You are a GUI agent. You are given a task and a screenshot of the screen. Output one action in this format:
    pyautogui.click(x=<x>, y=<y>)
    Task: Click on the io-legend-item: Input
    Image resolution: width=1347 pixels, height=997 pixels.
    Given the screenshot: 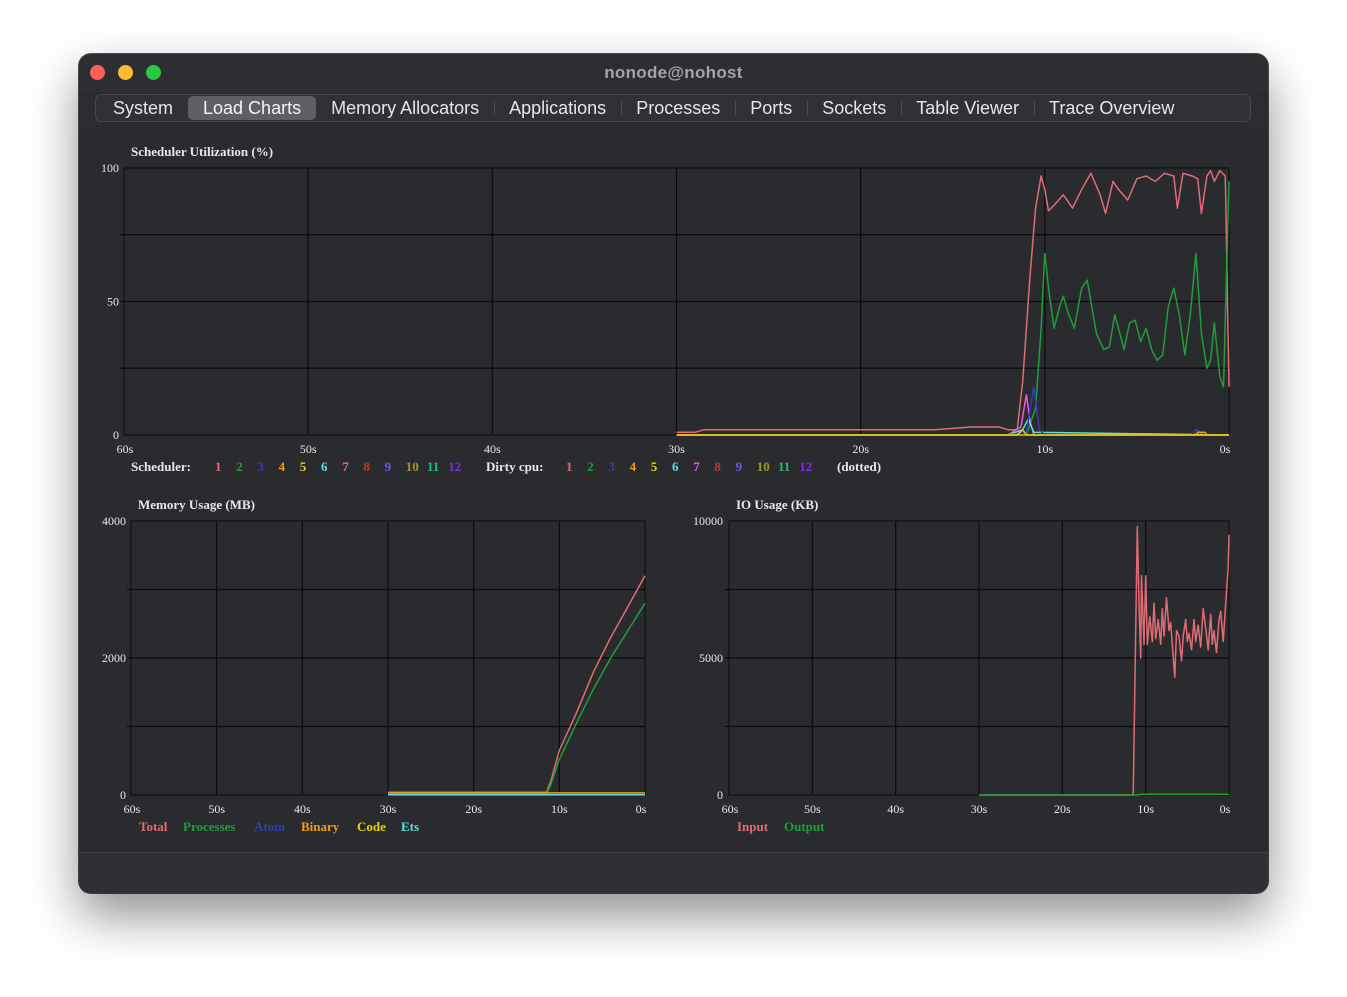 What is the action you would take?
    pyautogui.click(x=753, y=826)
    